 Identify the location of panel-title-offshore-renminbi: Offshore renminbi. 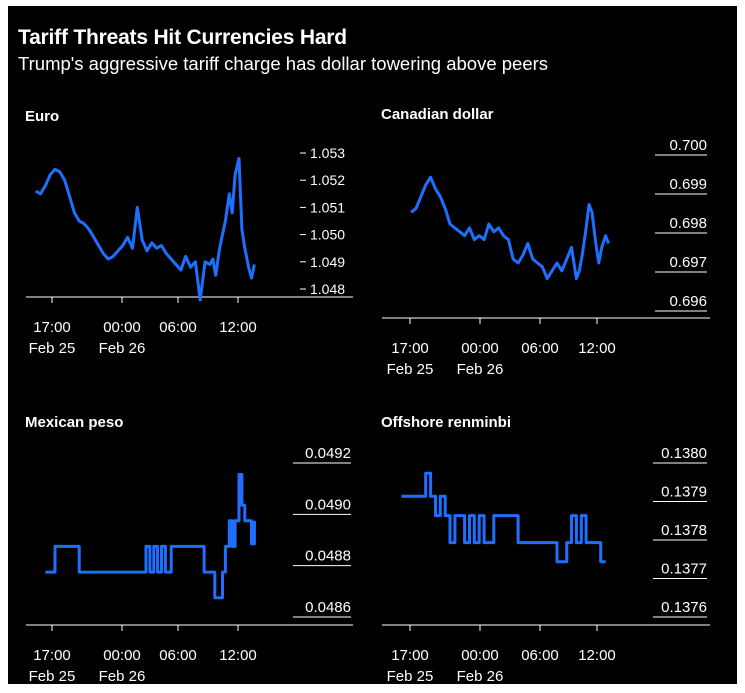
(446, 422).